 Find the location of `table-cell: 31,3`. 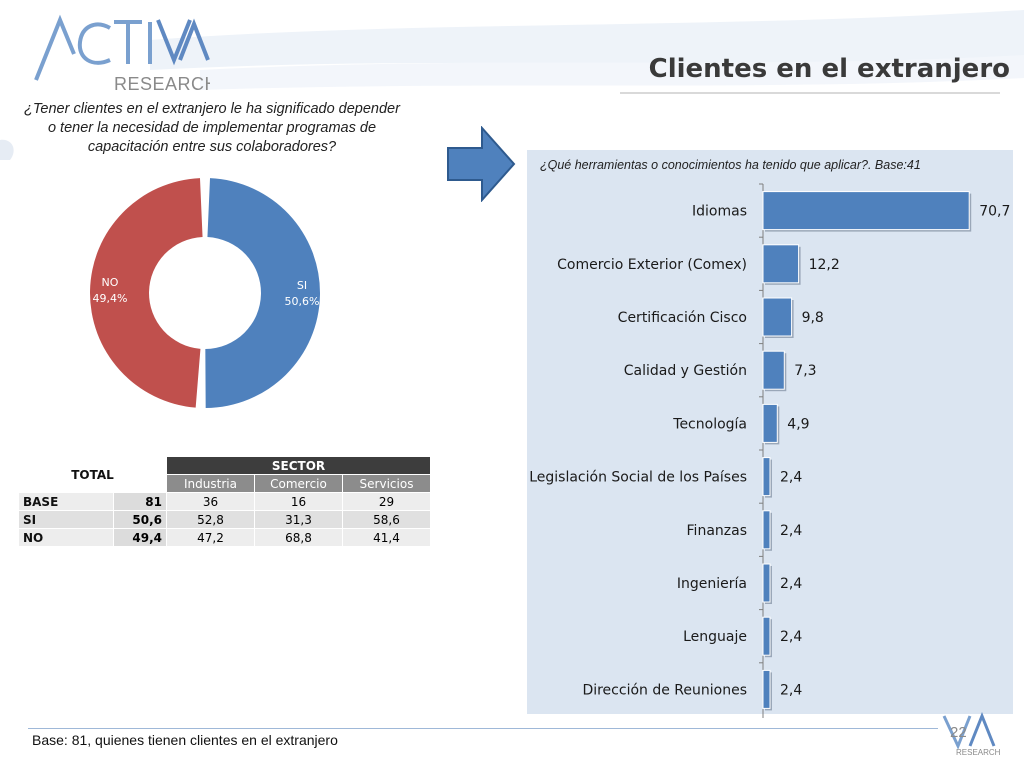

table-cell: 31,3 is located at coordinates (298, 519).